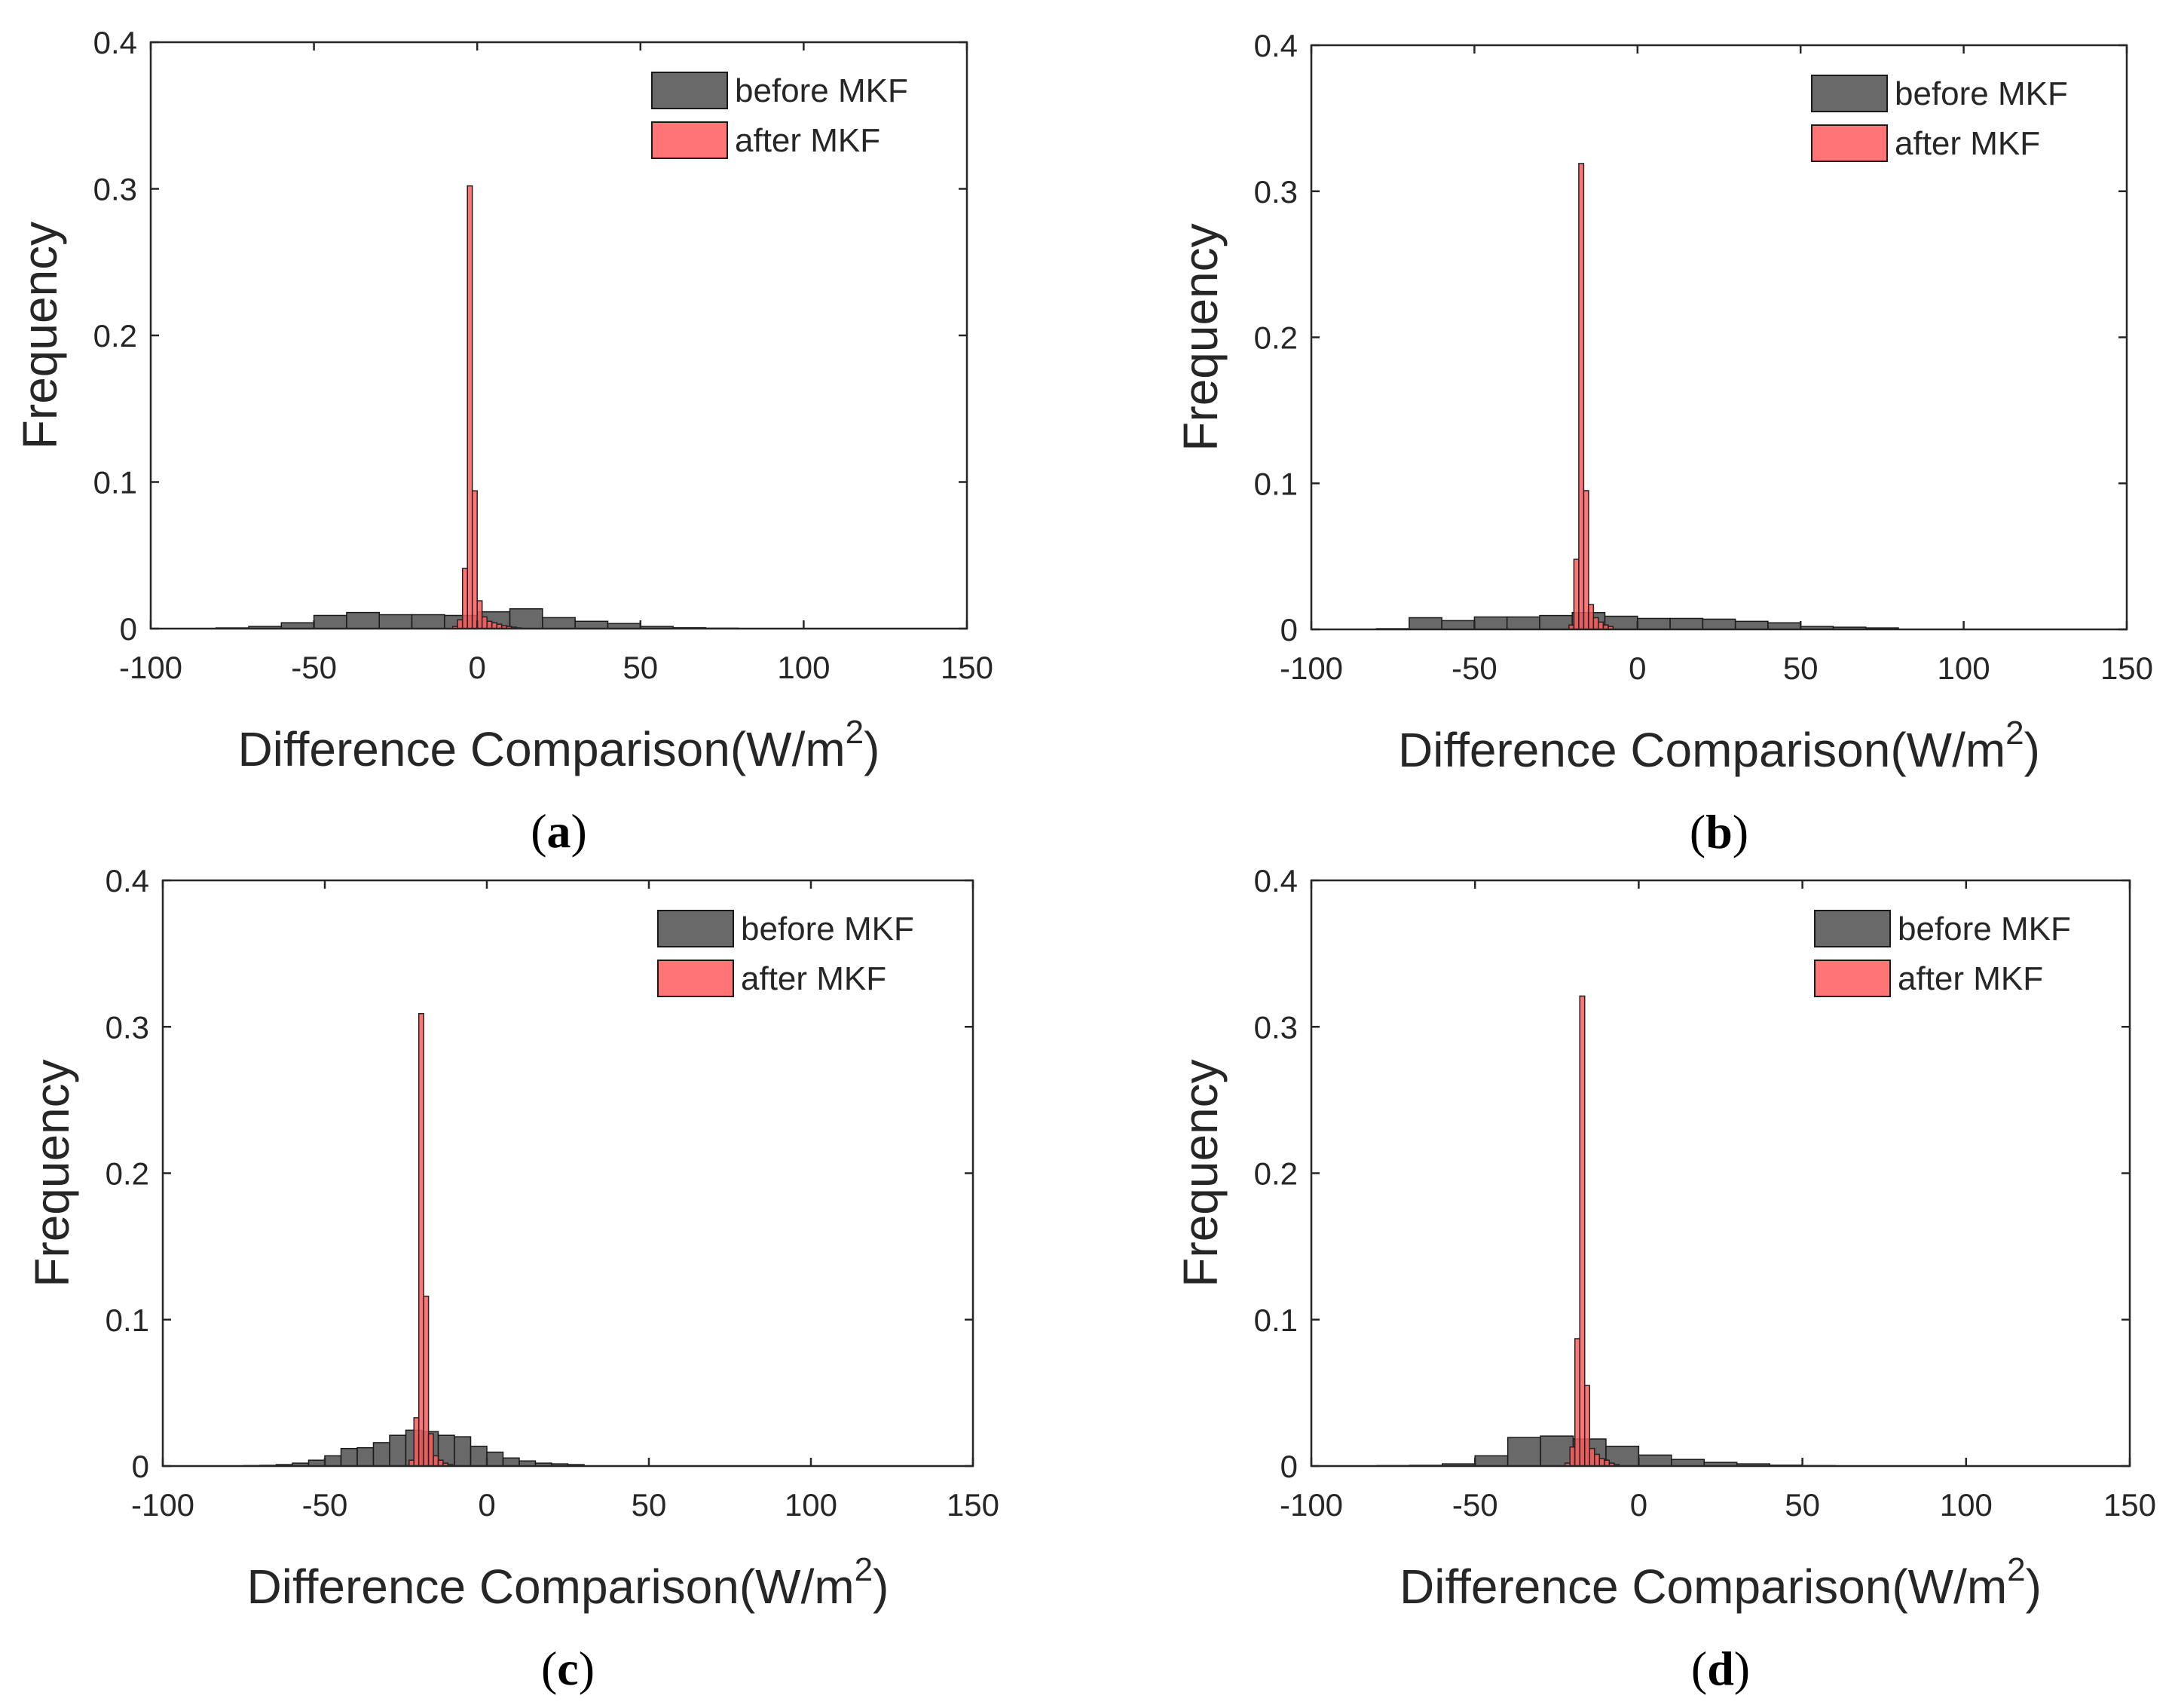  I want to click on panel-label-letter: c, so click(567, 1668).